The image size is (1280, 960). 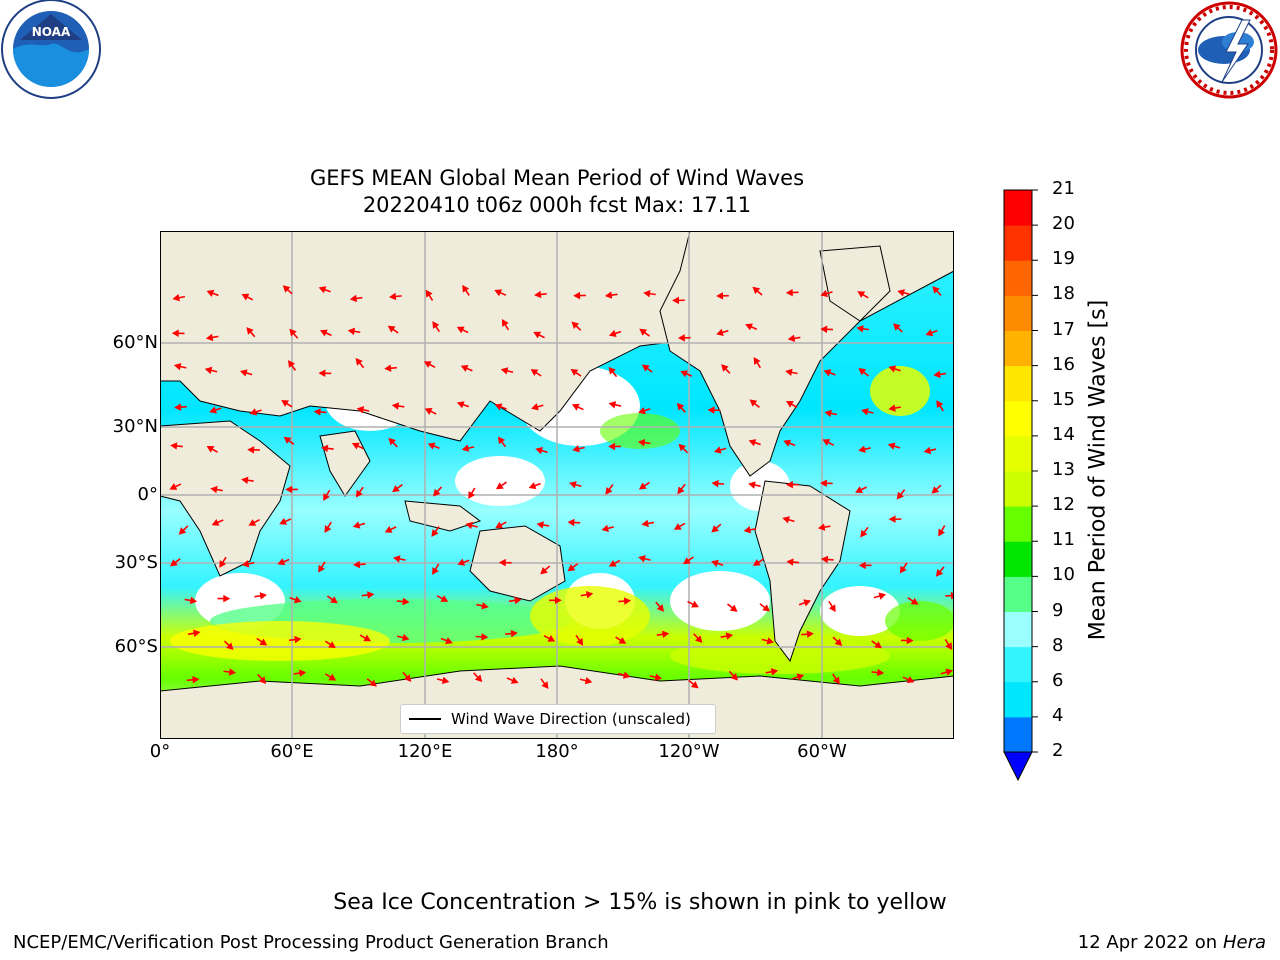 What do you see at coordinates (1063, 575) in the screenshot?
I see `colorbar-tick-label: 10` at bounding box center [1063, 575].